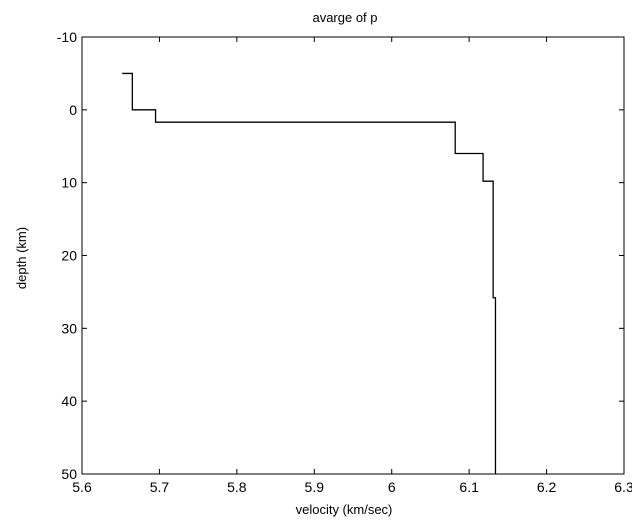 This screenshot has height=520, width=632. Describe the element at coordinates (315, 487) in the screenshot. I see `x-tick-label: 5.9` at that location.